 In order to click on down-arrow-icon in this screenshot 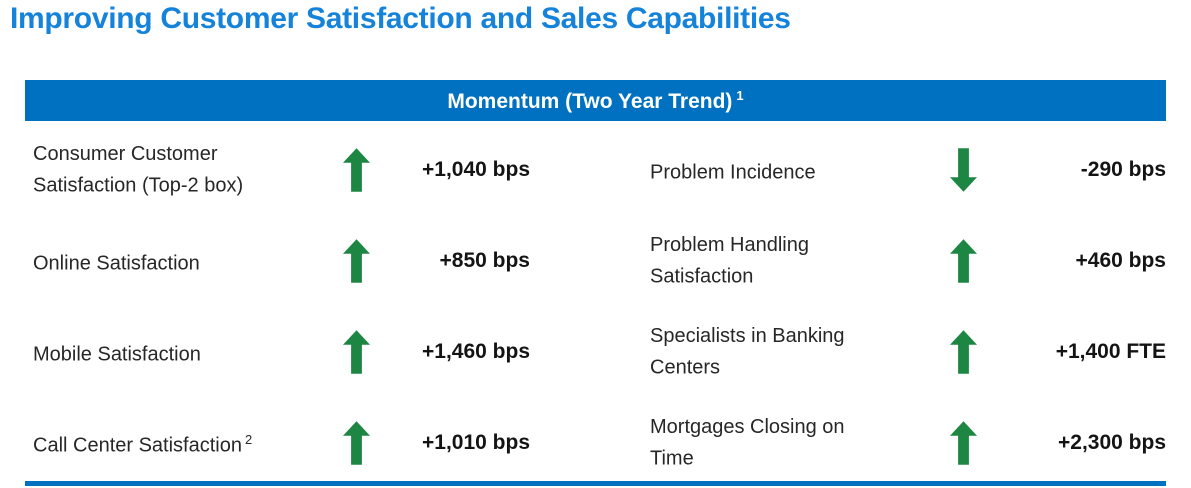, I will do `click(963, 169)`.